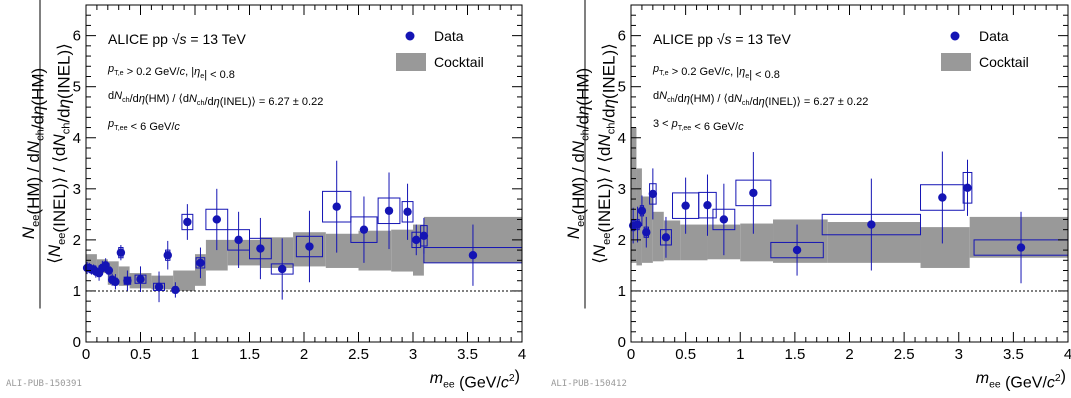 The height and width of the screenshot is (398, 1071). What do you see at coordinates (698, 125) in the screenshot?
I see `annotation-ptee: 3 < pT,ee < 6 GeV/c` at bounding box center [698, 125].